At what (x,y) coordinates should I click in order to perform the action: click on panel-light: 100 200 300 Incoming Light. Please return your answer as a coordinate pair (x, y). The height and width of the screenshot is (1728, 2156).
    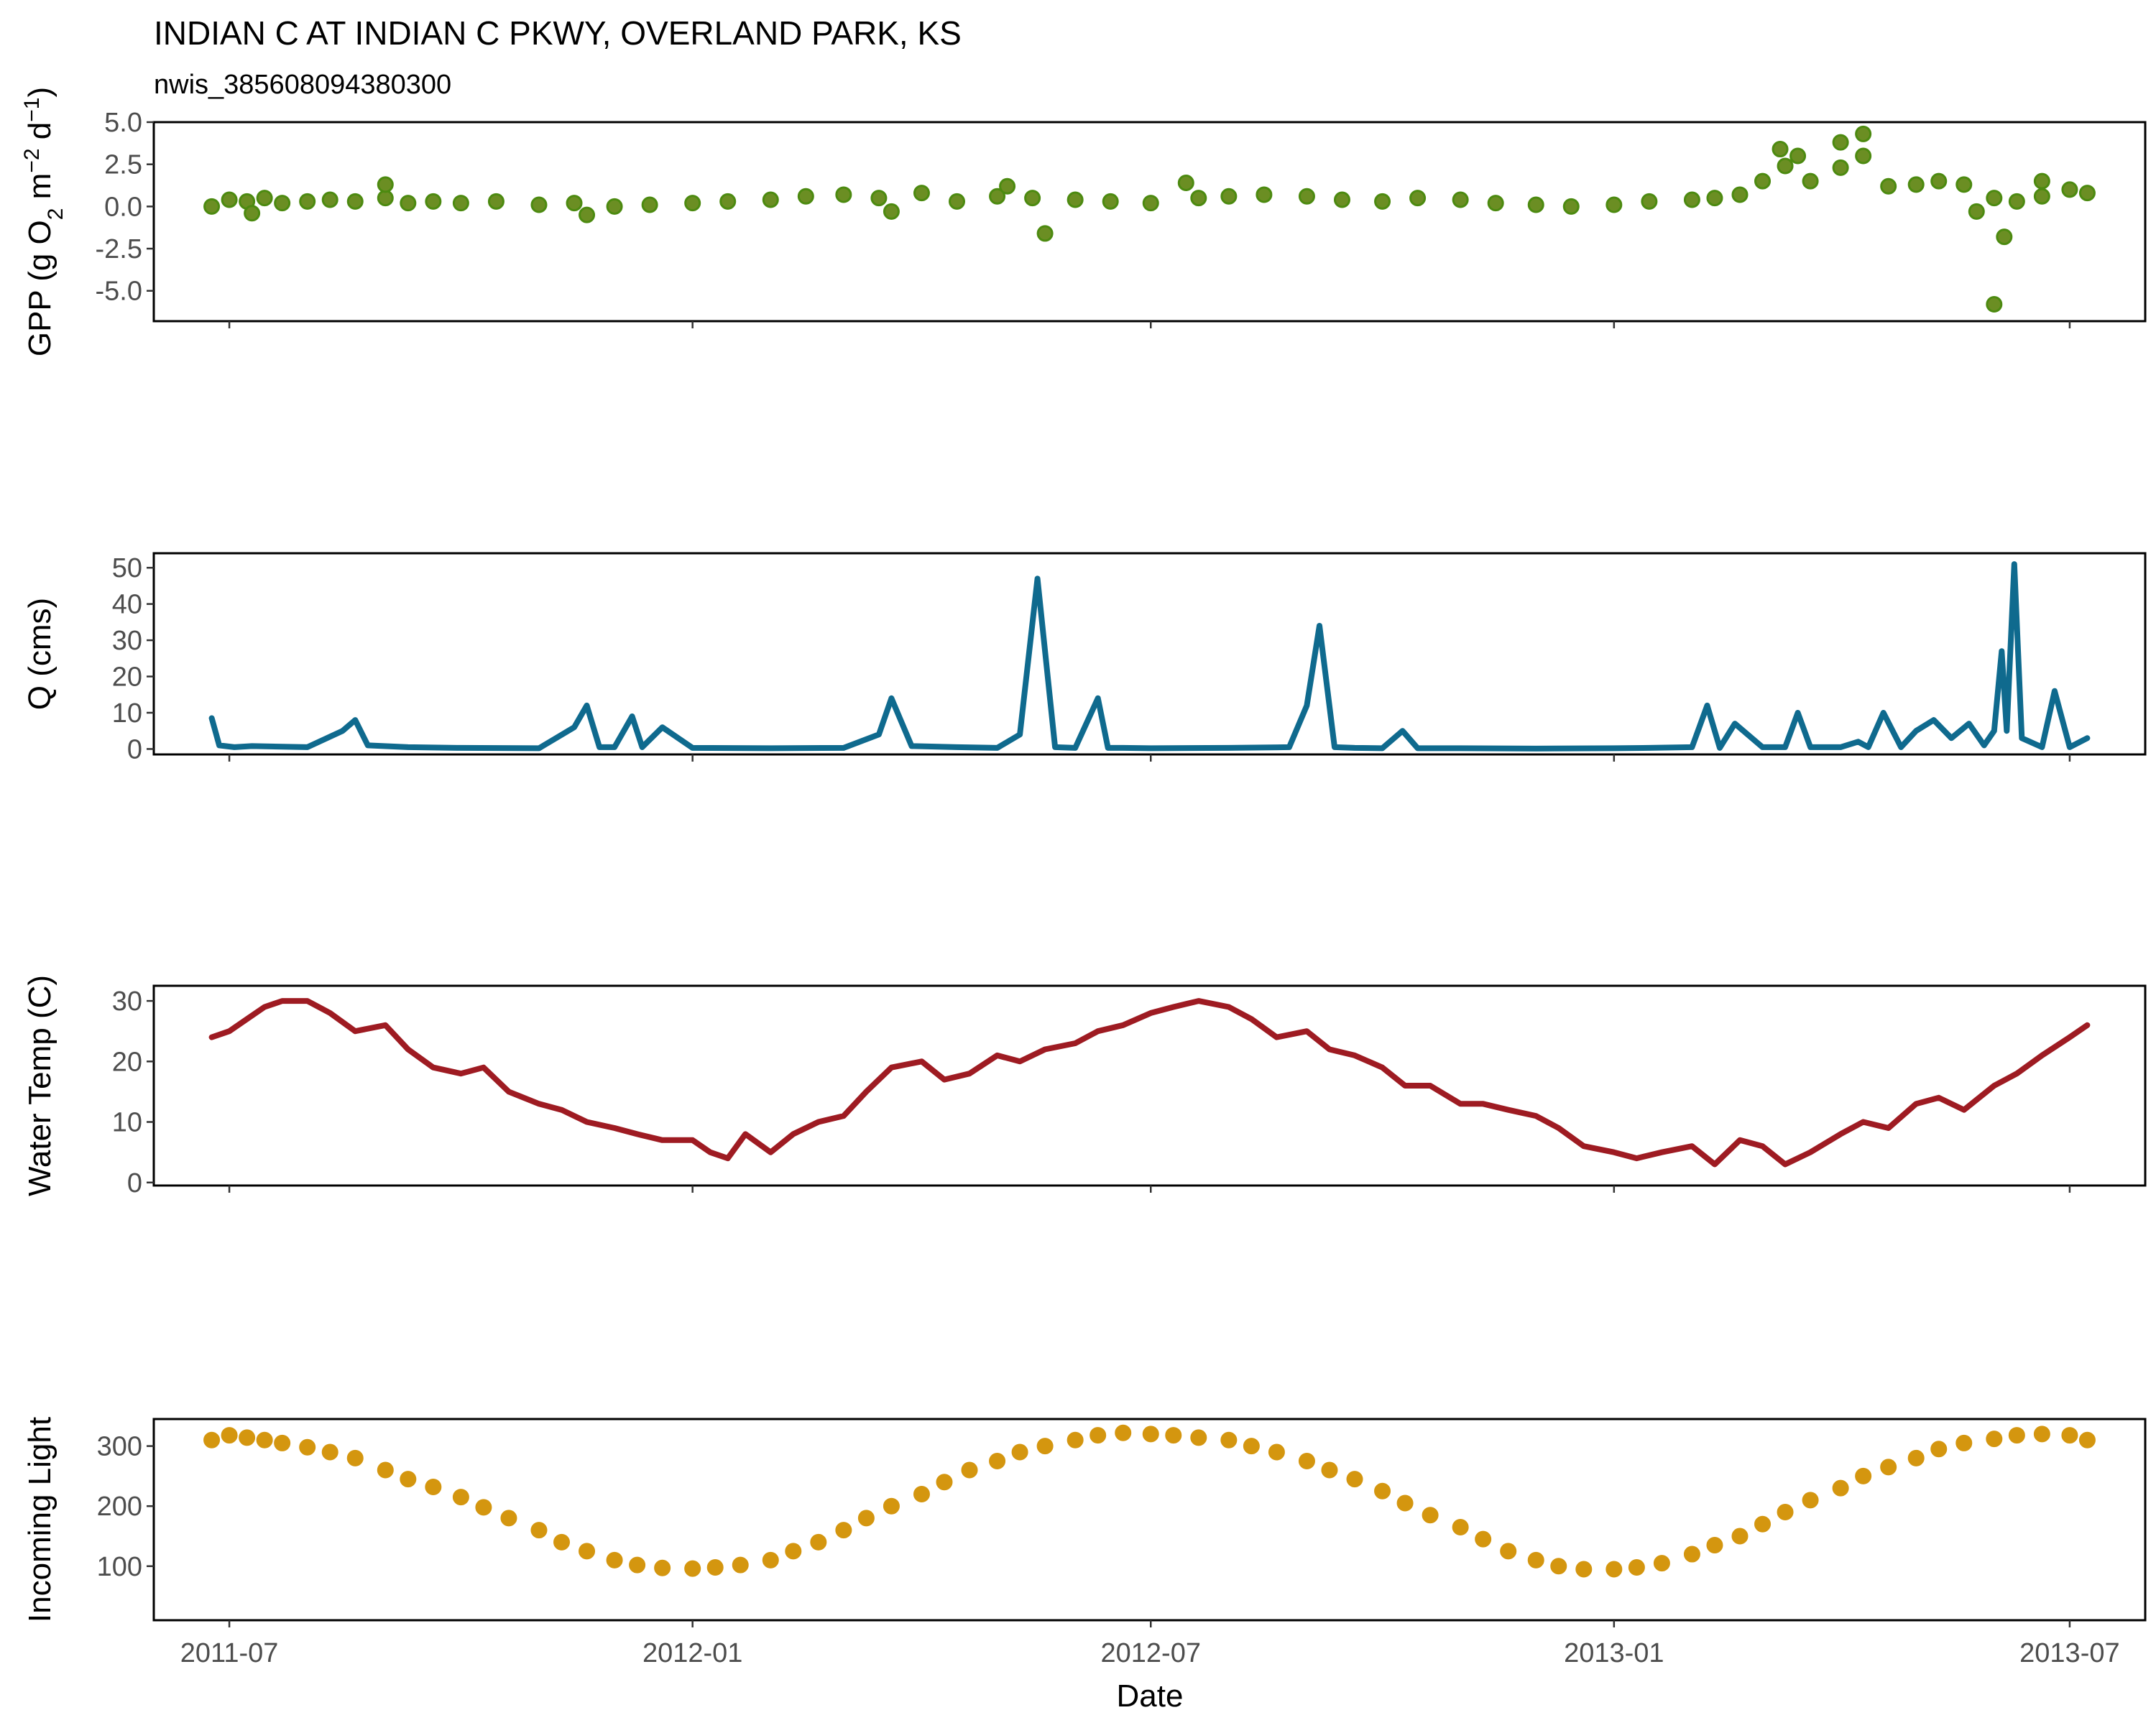
    Looking at the image, I should click on (1084, 1522).